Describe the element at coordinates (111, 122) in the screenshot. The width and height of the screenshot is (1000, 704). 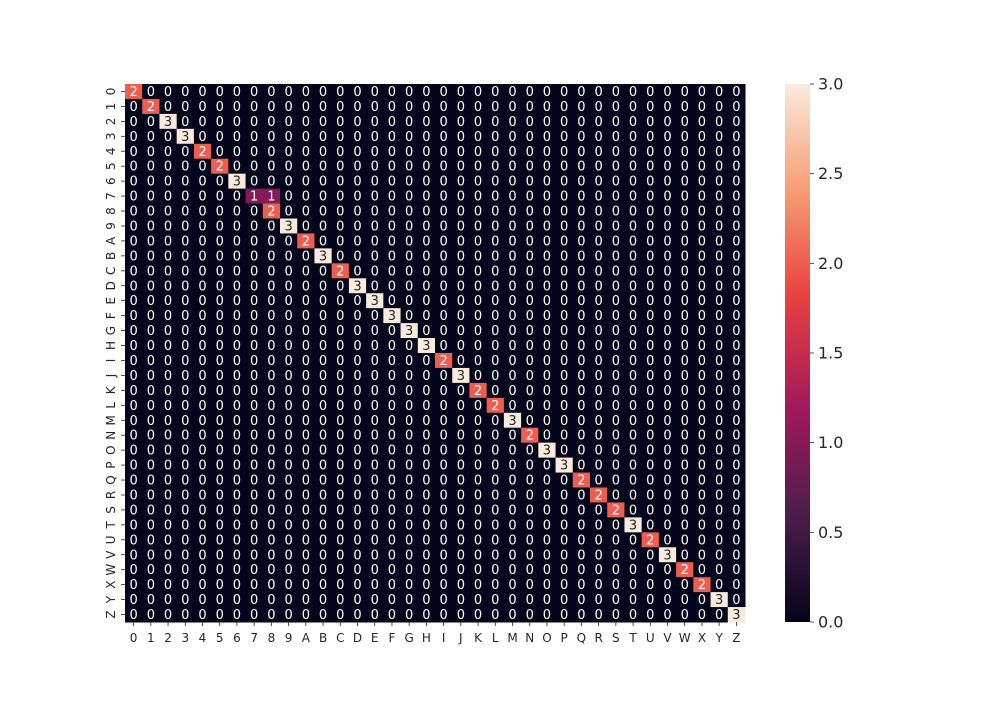
I see `y-tick-label: 2` at that location.